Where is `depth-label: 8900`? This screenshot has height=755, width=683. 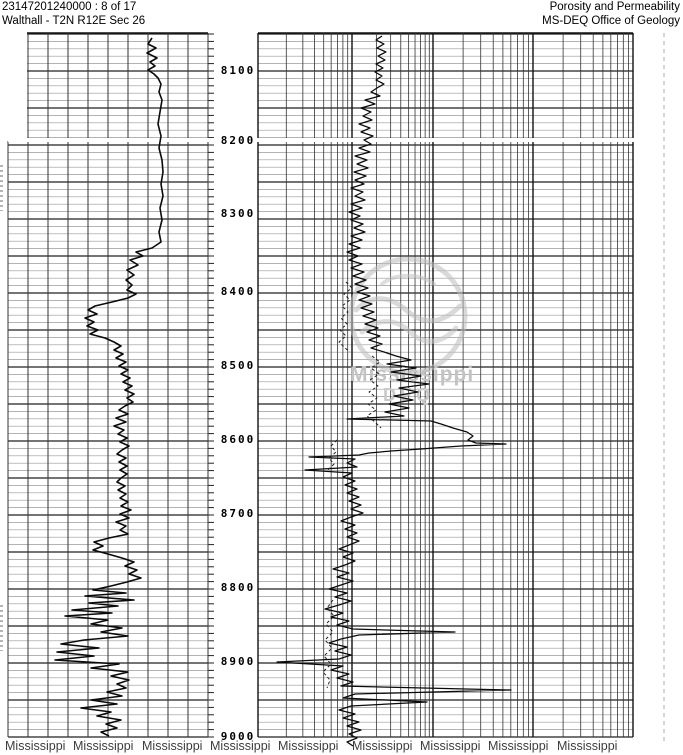
depth-label: 8900 is located at coordinates (238, 661).